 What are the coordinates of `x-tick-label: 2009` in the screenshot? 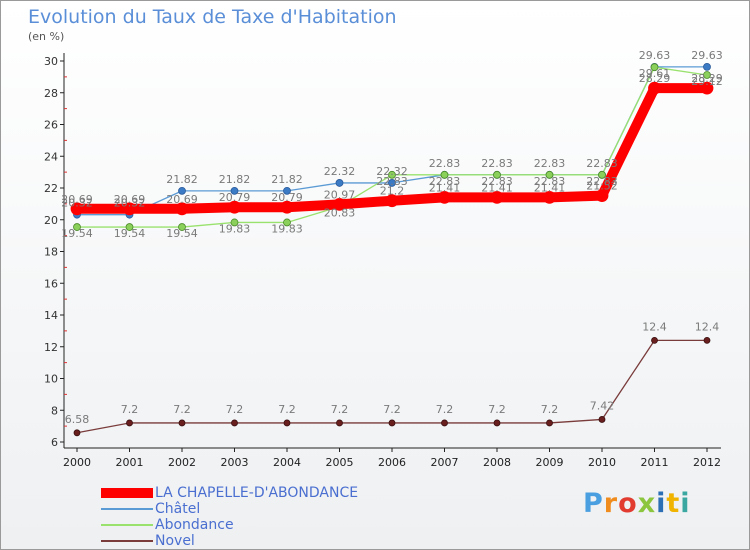 It's located at (550, 462).